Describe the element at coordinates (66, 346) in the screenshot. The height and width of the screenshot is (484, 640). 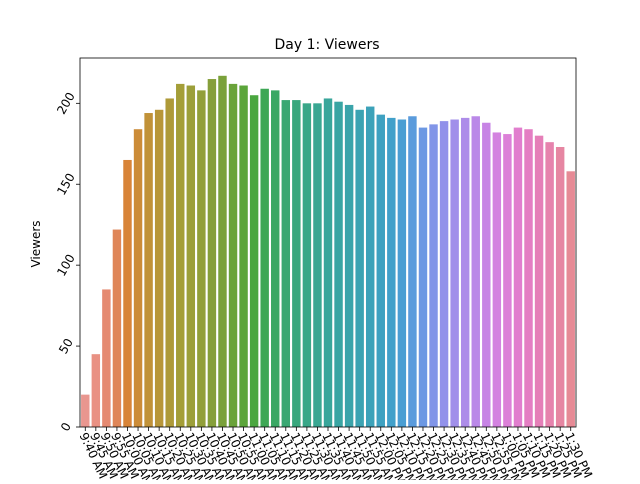
I see `y-tick-label-1: 50` at that location.